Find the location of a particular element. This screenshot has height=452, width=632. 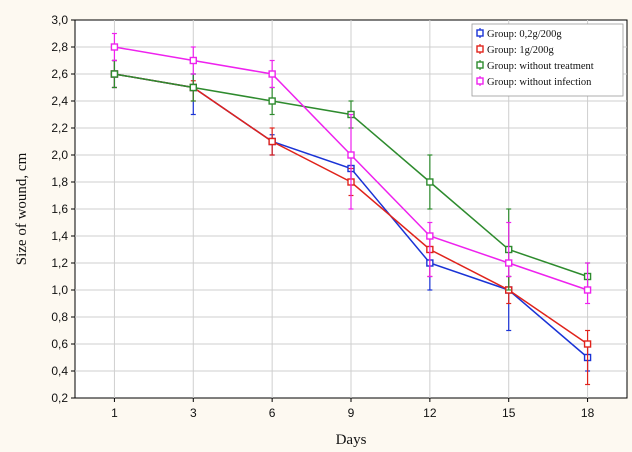

y-tick-label: 0,8 is located at coordinates (59, 317).